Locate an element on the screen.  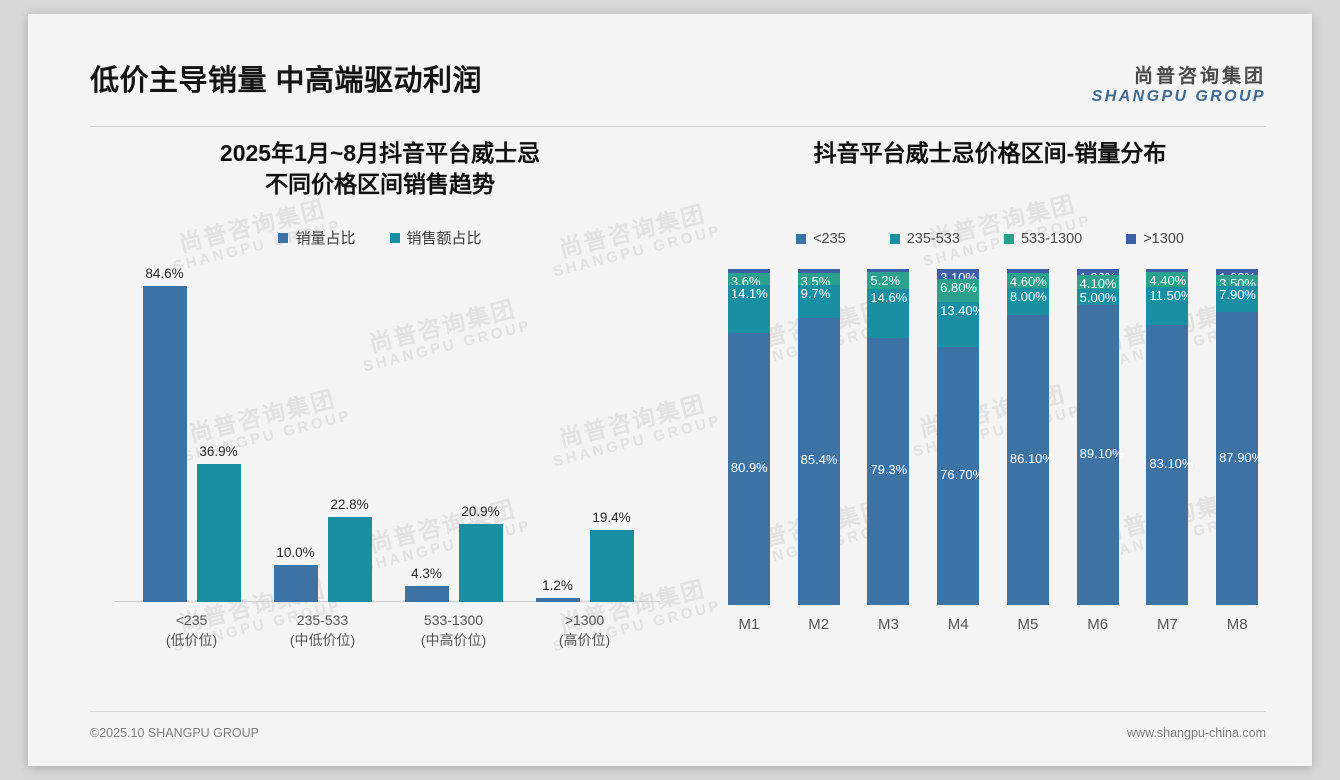
stacked-bar: 1.20%4.60%8.00%86.10%M5 is located at coordinates (1030, 450).